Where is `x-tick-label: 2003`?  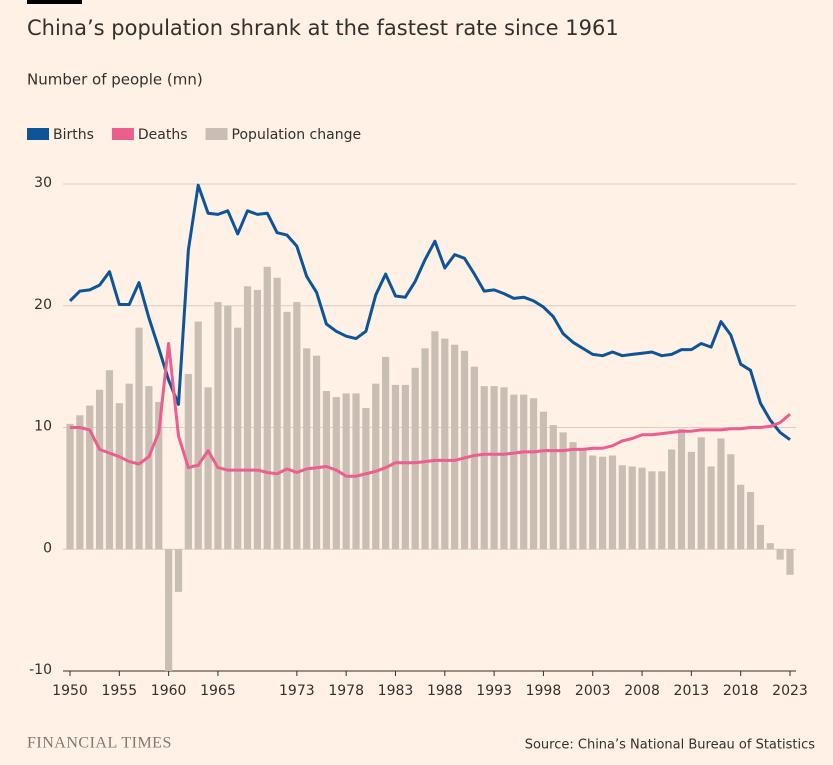 x-tick-label: 2003 is located at coordinates (593, 691).